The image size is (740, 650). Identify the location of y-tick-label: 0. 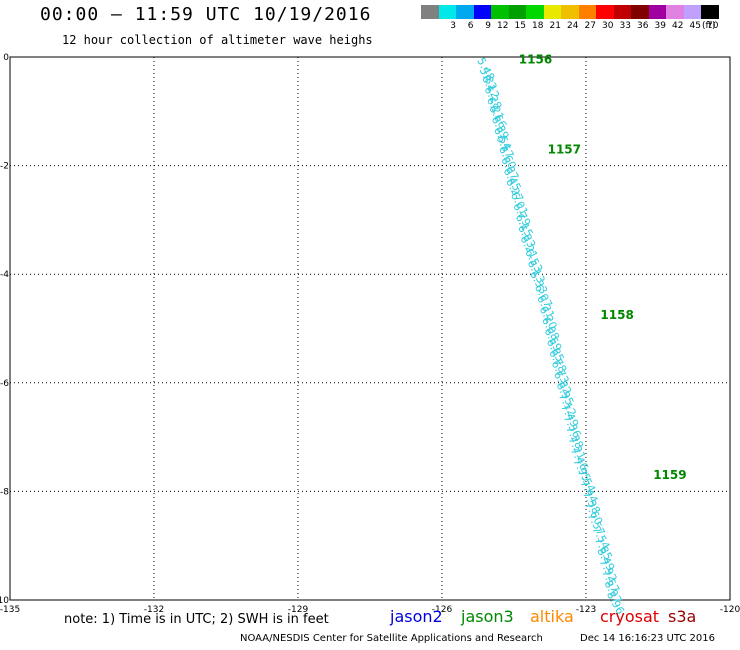
(6, 58).